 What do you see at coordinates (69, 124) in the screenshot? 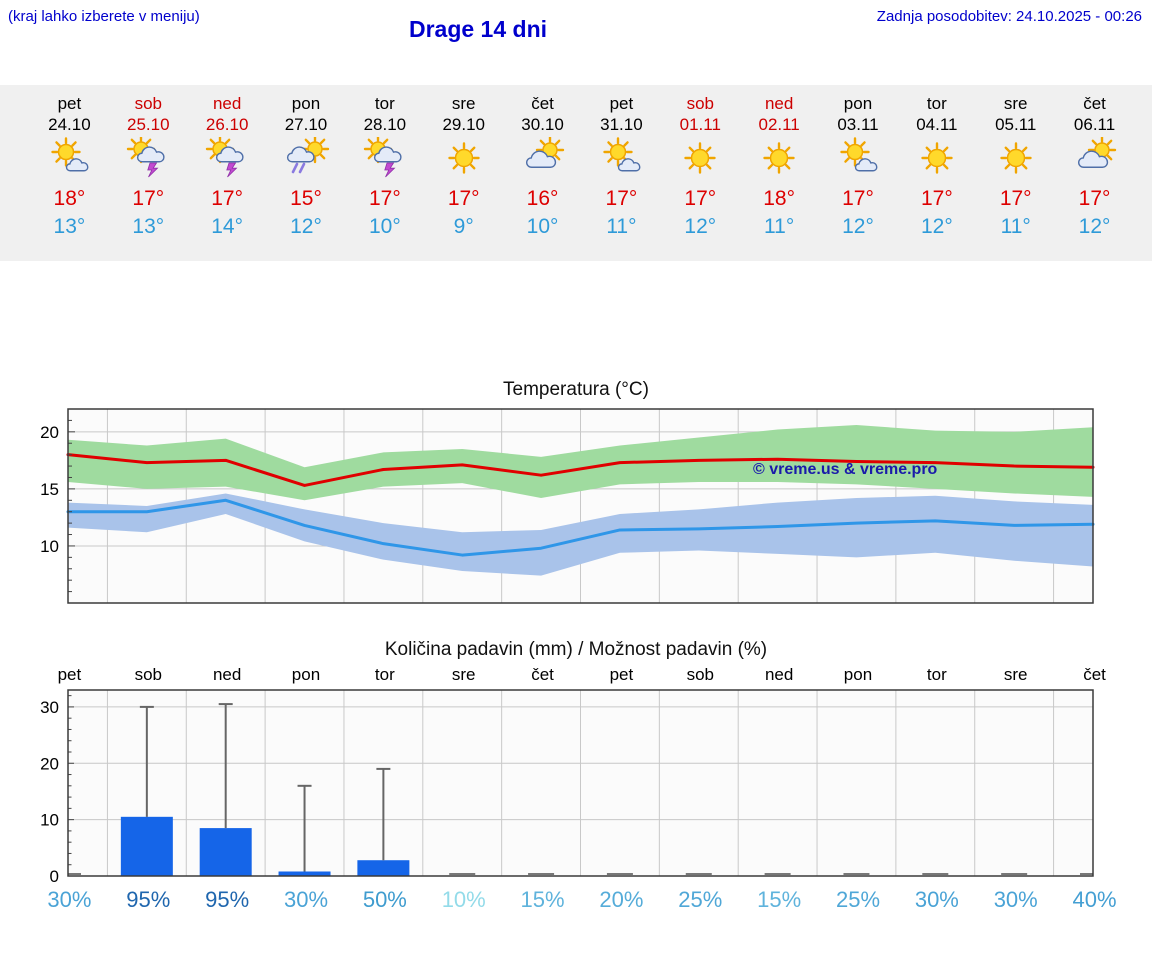
I see `day-date: 24.10` at bounding box center [69, 124].